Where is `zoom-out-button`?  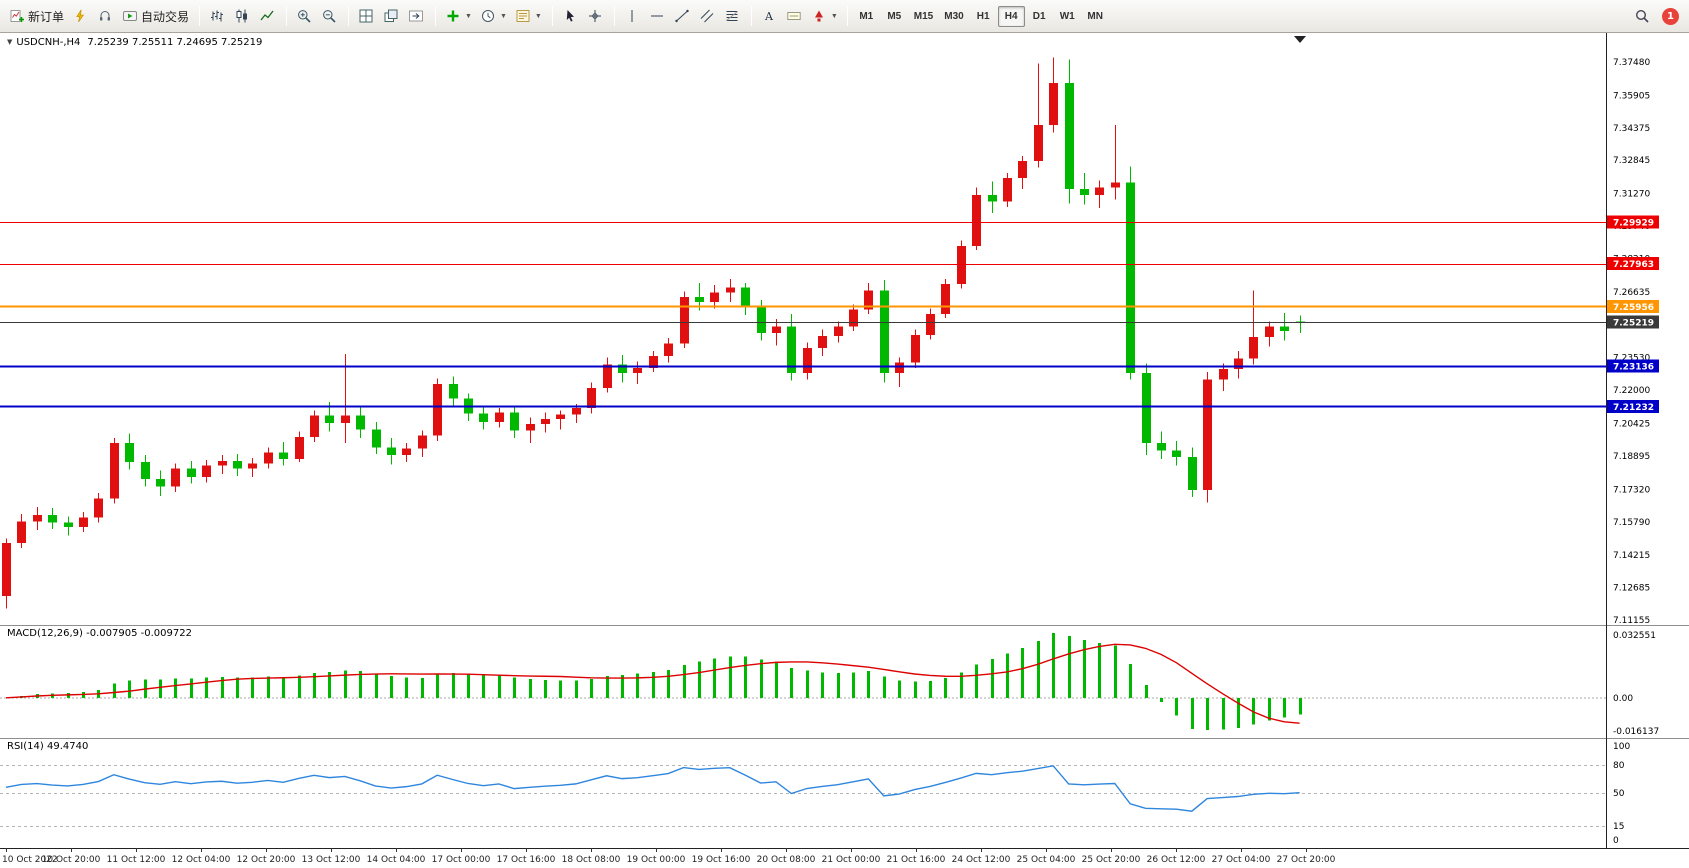
zoom-out-button is located at coordinates (330, 16).